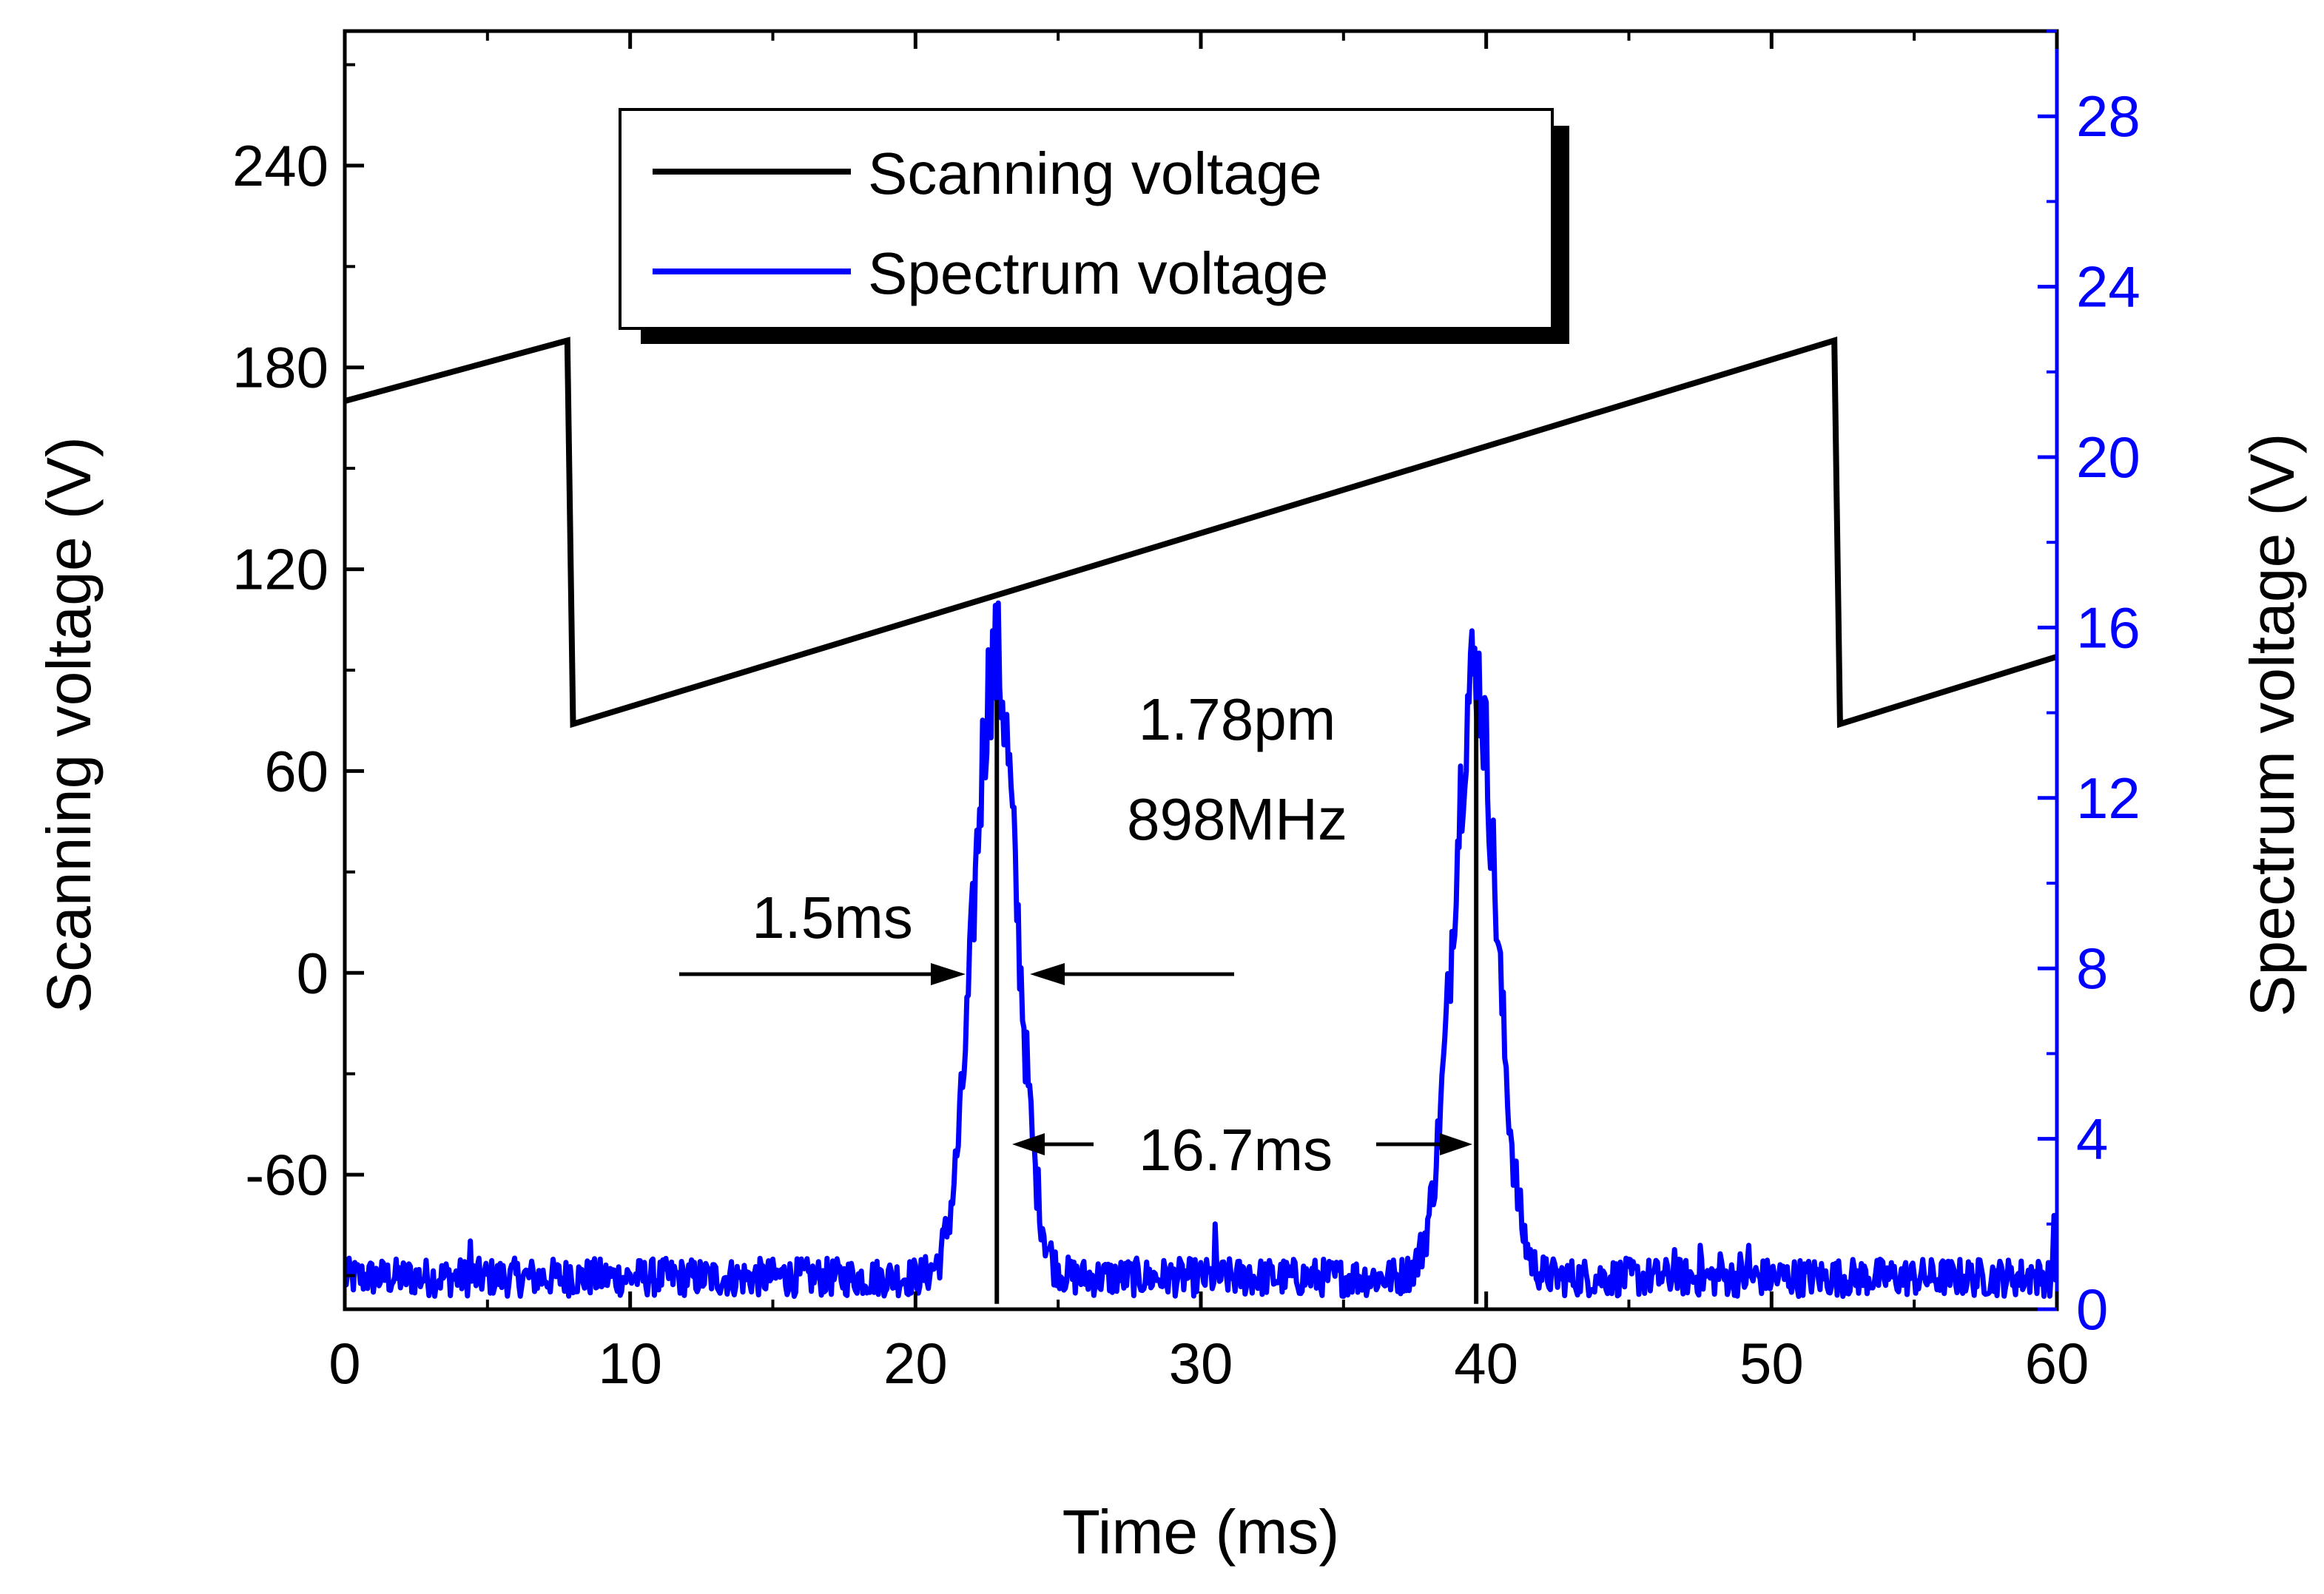 This screenshot has height=1594, width=2324. What do you see at coordinates (832, 917) in the screenshot?
I see `width-label: 1.5ms` at bounding box center [832, 917].